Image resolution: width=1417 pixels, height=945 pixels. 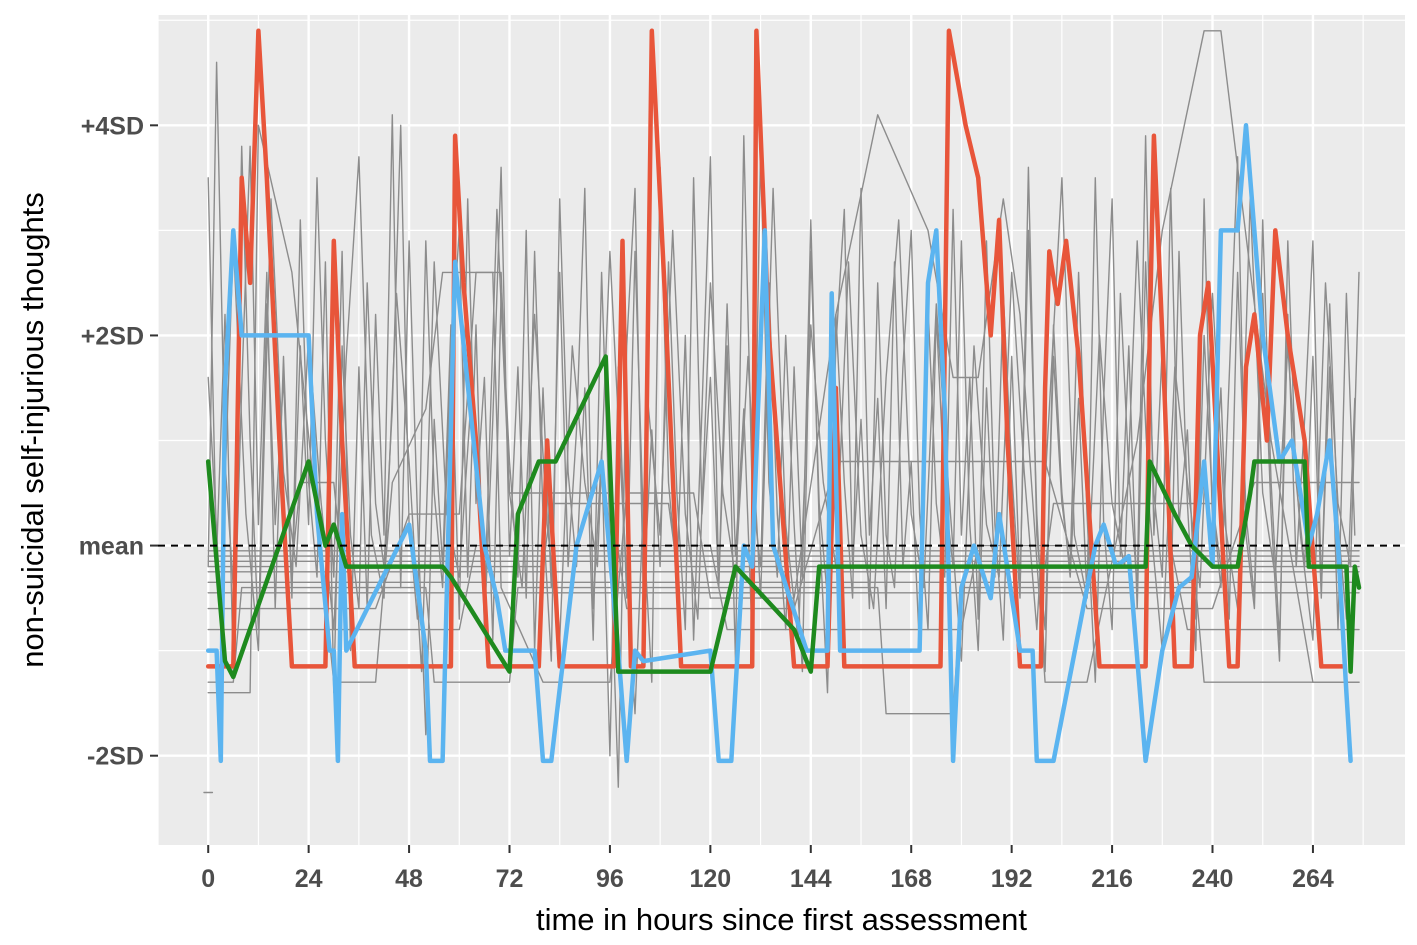 I want to click on x-tick-label: 48, so click(x=409, y=879).